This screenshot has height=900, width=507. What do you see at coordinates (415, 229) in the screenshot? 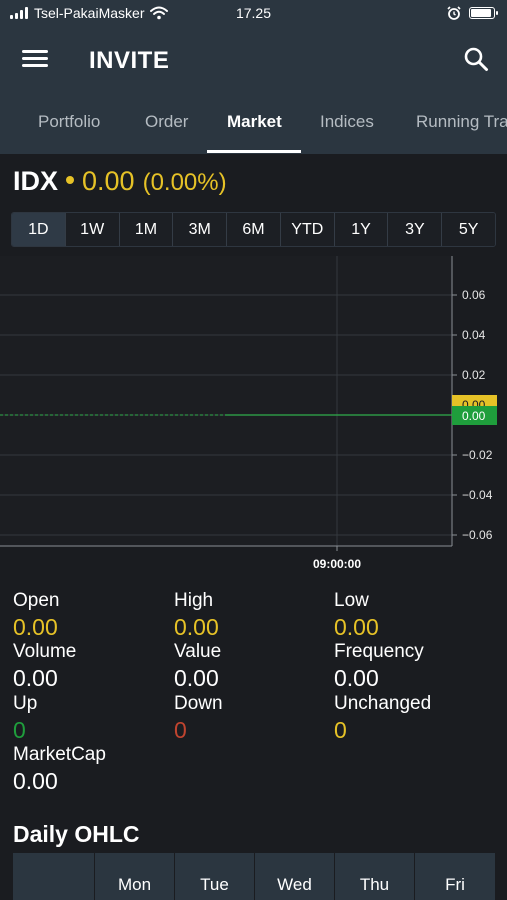
I see `range-3y: 3Y` at bounding box center [415, 229].